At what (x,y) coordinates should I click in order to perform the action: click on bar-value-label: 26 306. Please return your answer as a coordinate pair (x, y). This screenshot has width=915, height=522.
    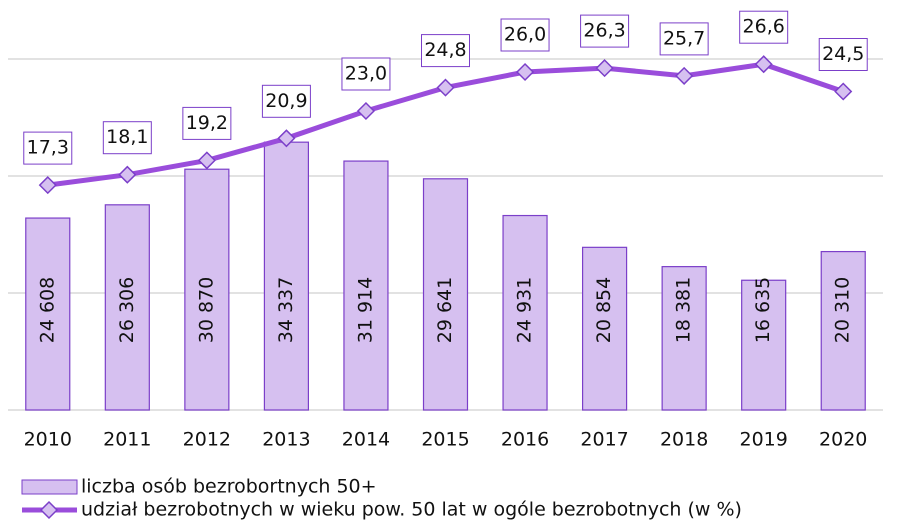
    Looking at the image, I should click on (127, 310).